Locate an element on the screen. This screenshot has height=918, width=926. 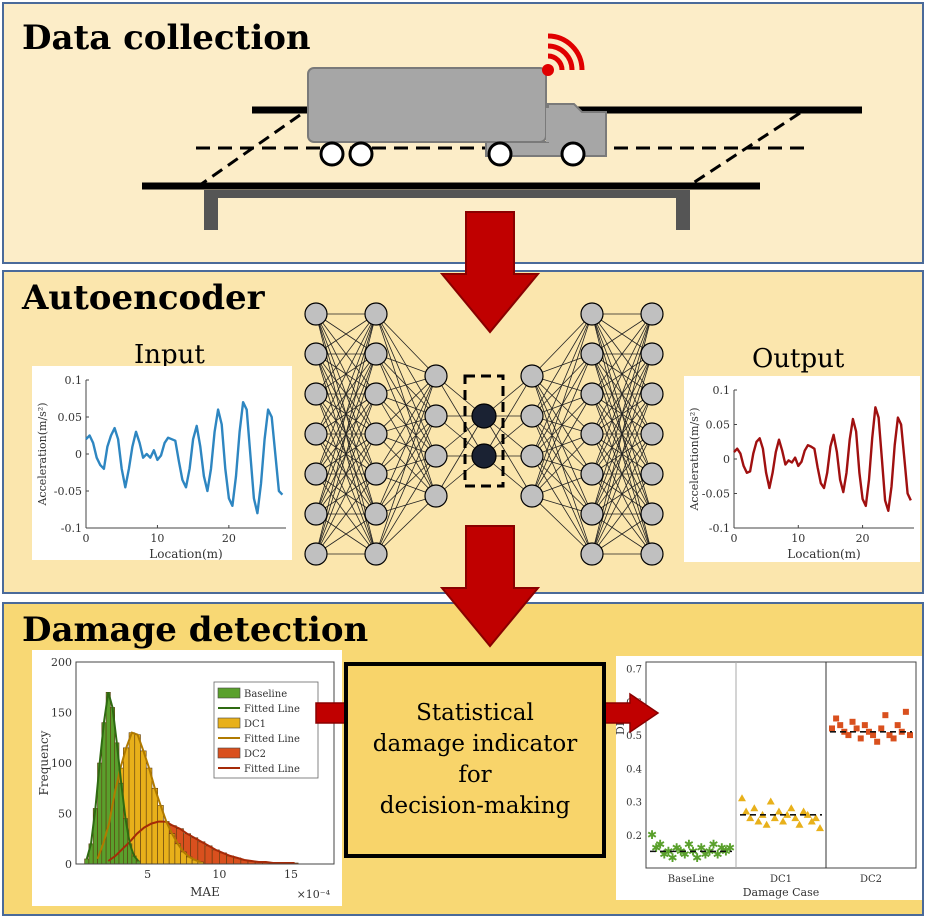
legend-label: Fitted Line is located at coordinates (272, 739).